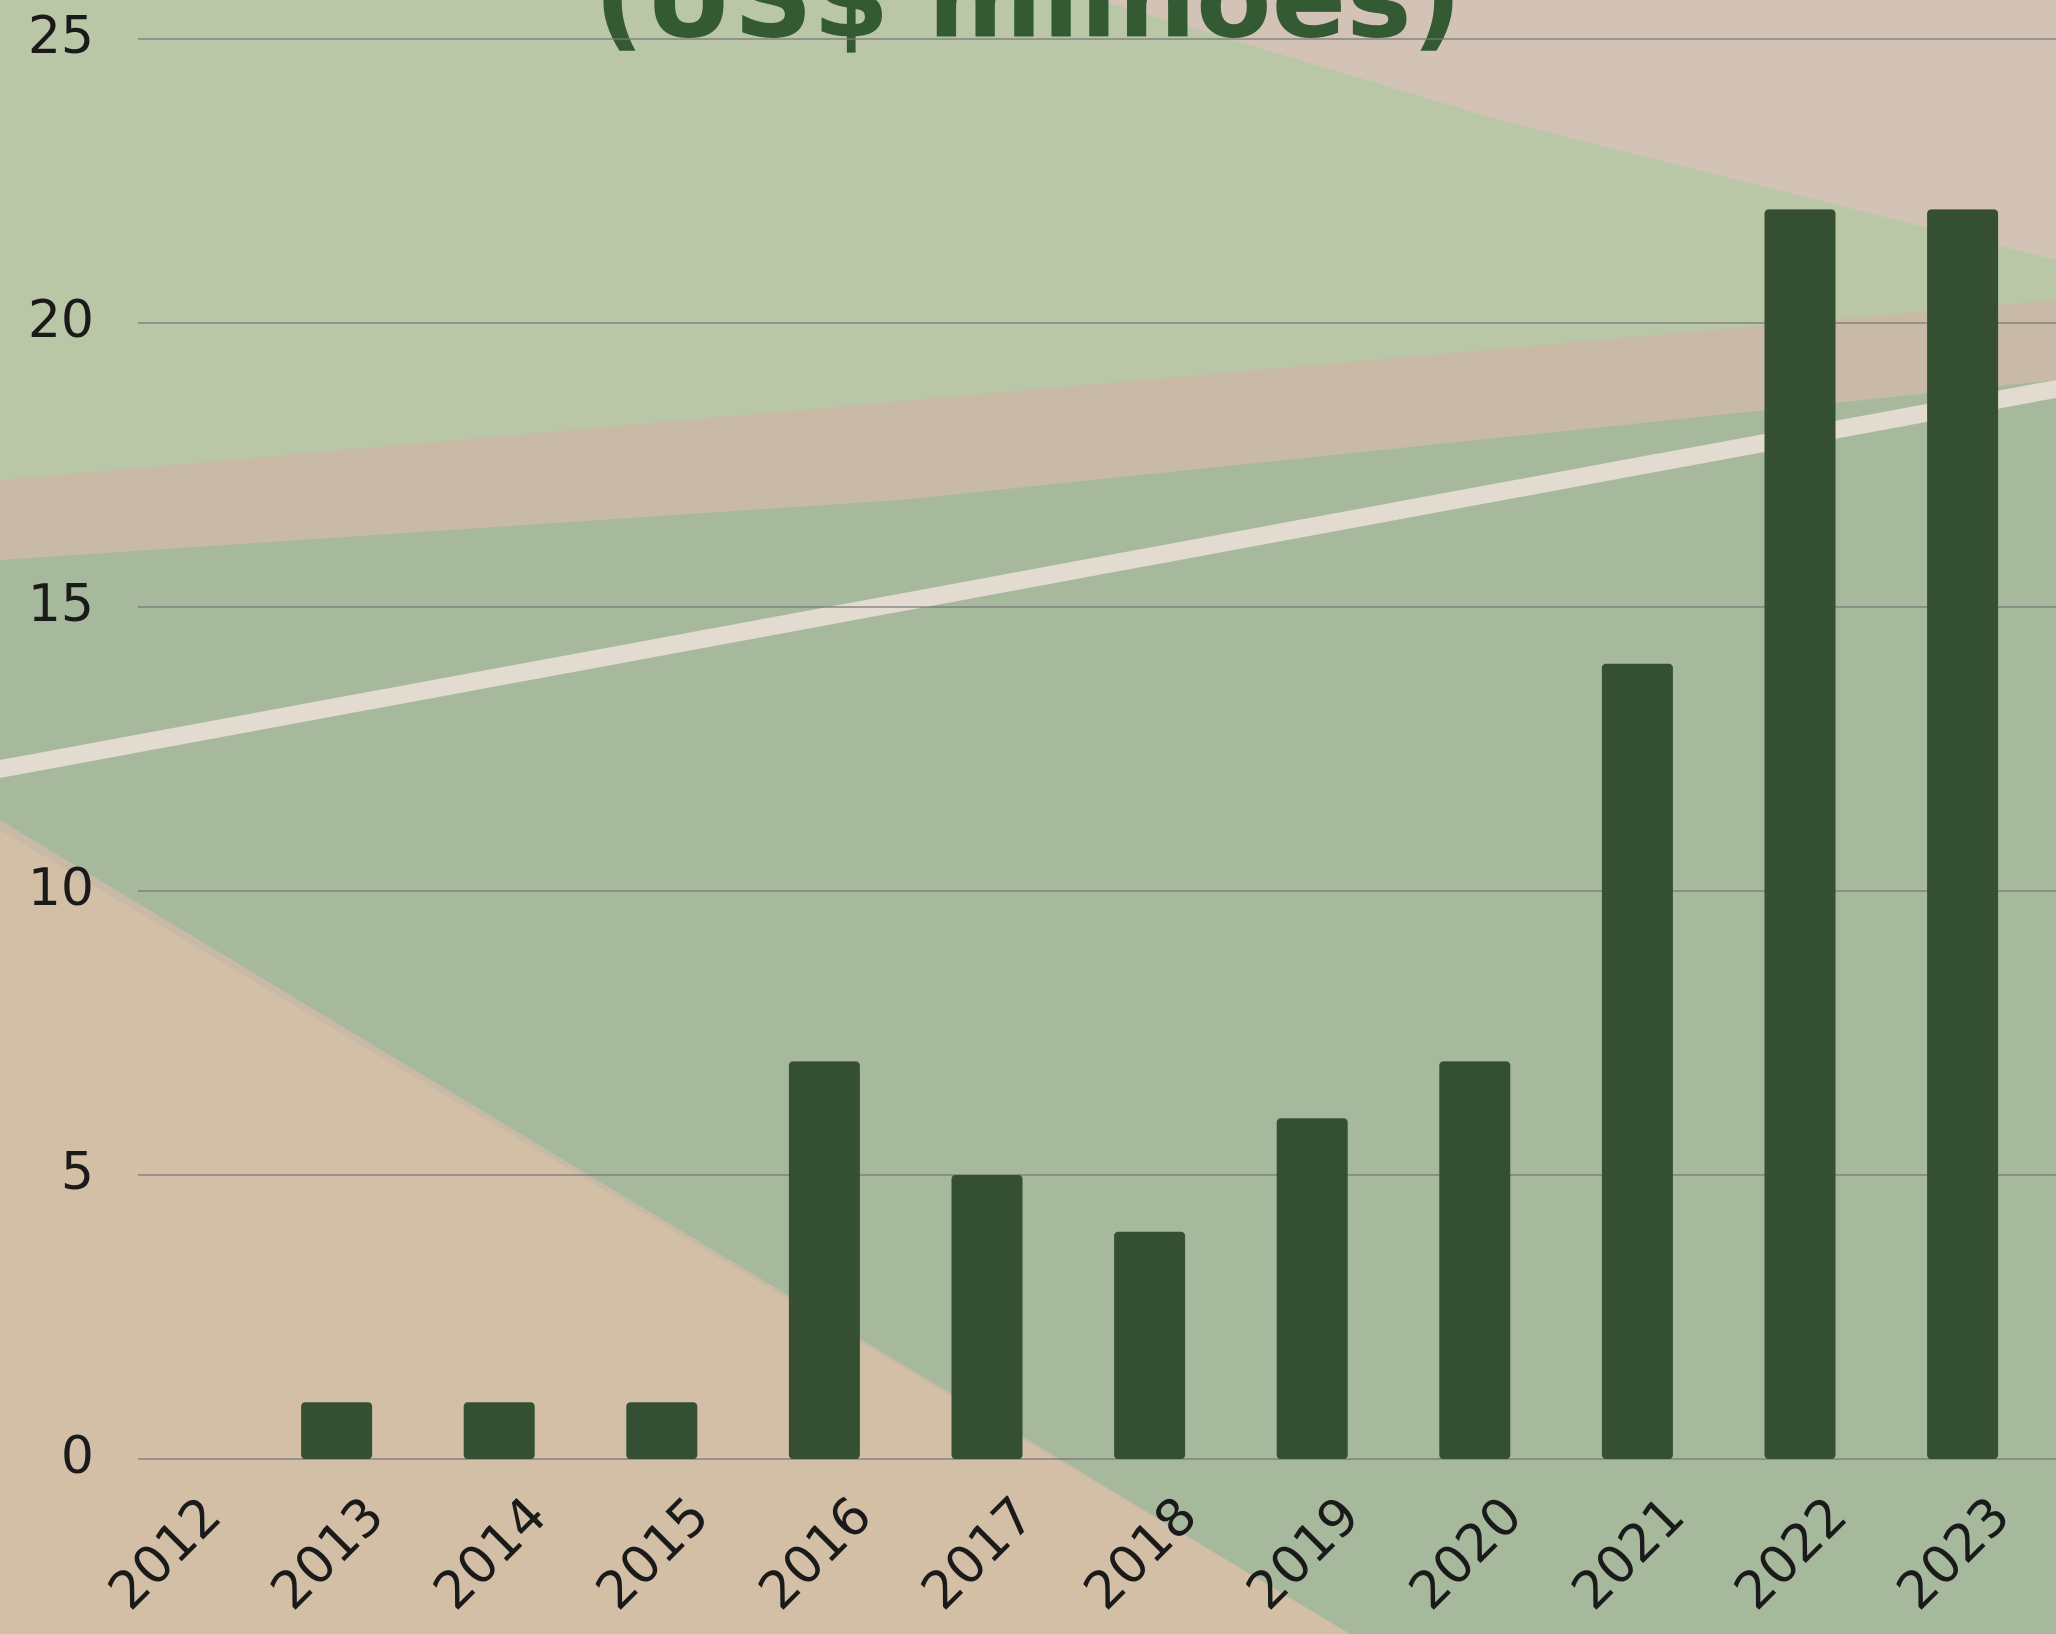 The image size is (2056, 1634). What do you see at coordinates (77, 1172) in the screenshot?
I see `y-tick-label: 5` at bounding box center [77, 1172].